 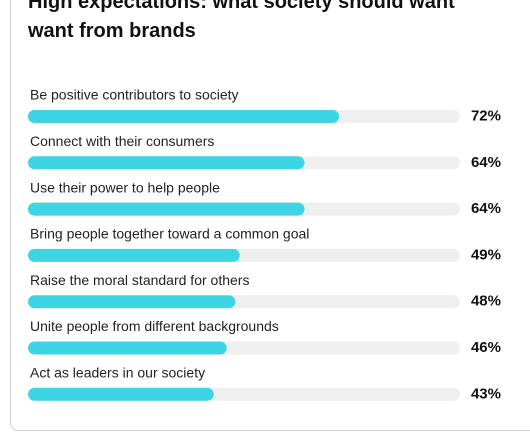 I want to click on category-label: Use their power to help people, so click(x=125, y=187).